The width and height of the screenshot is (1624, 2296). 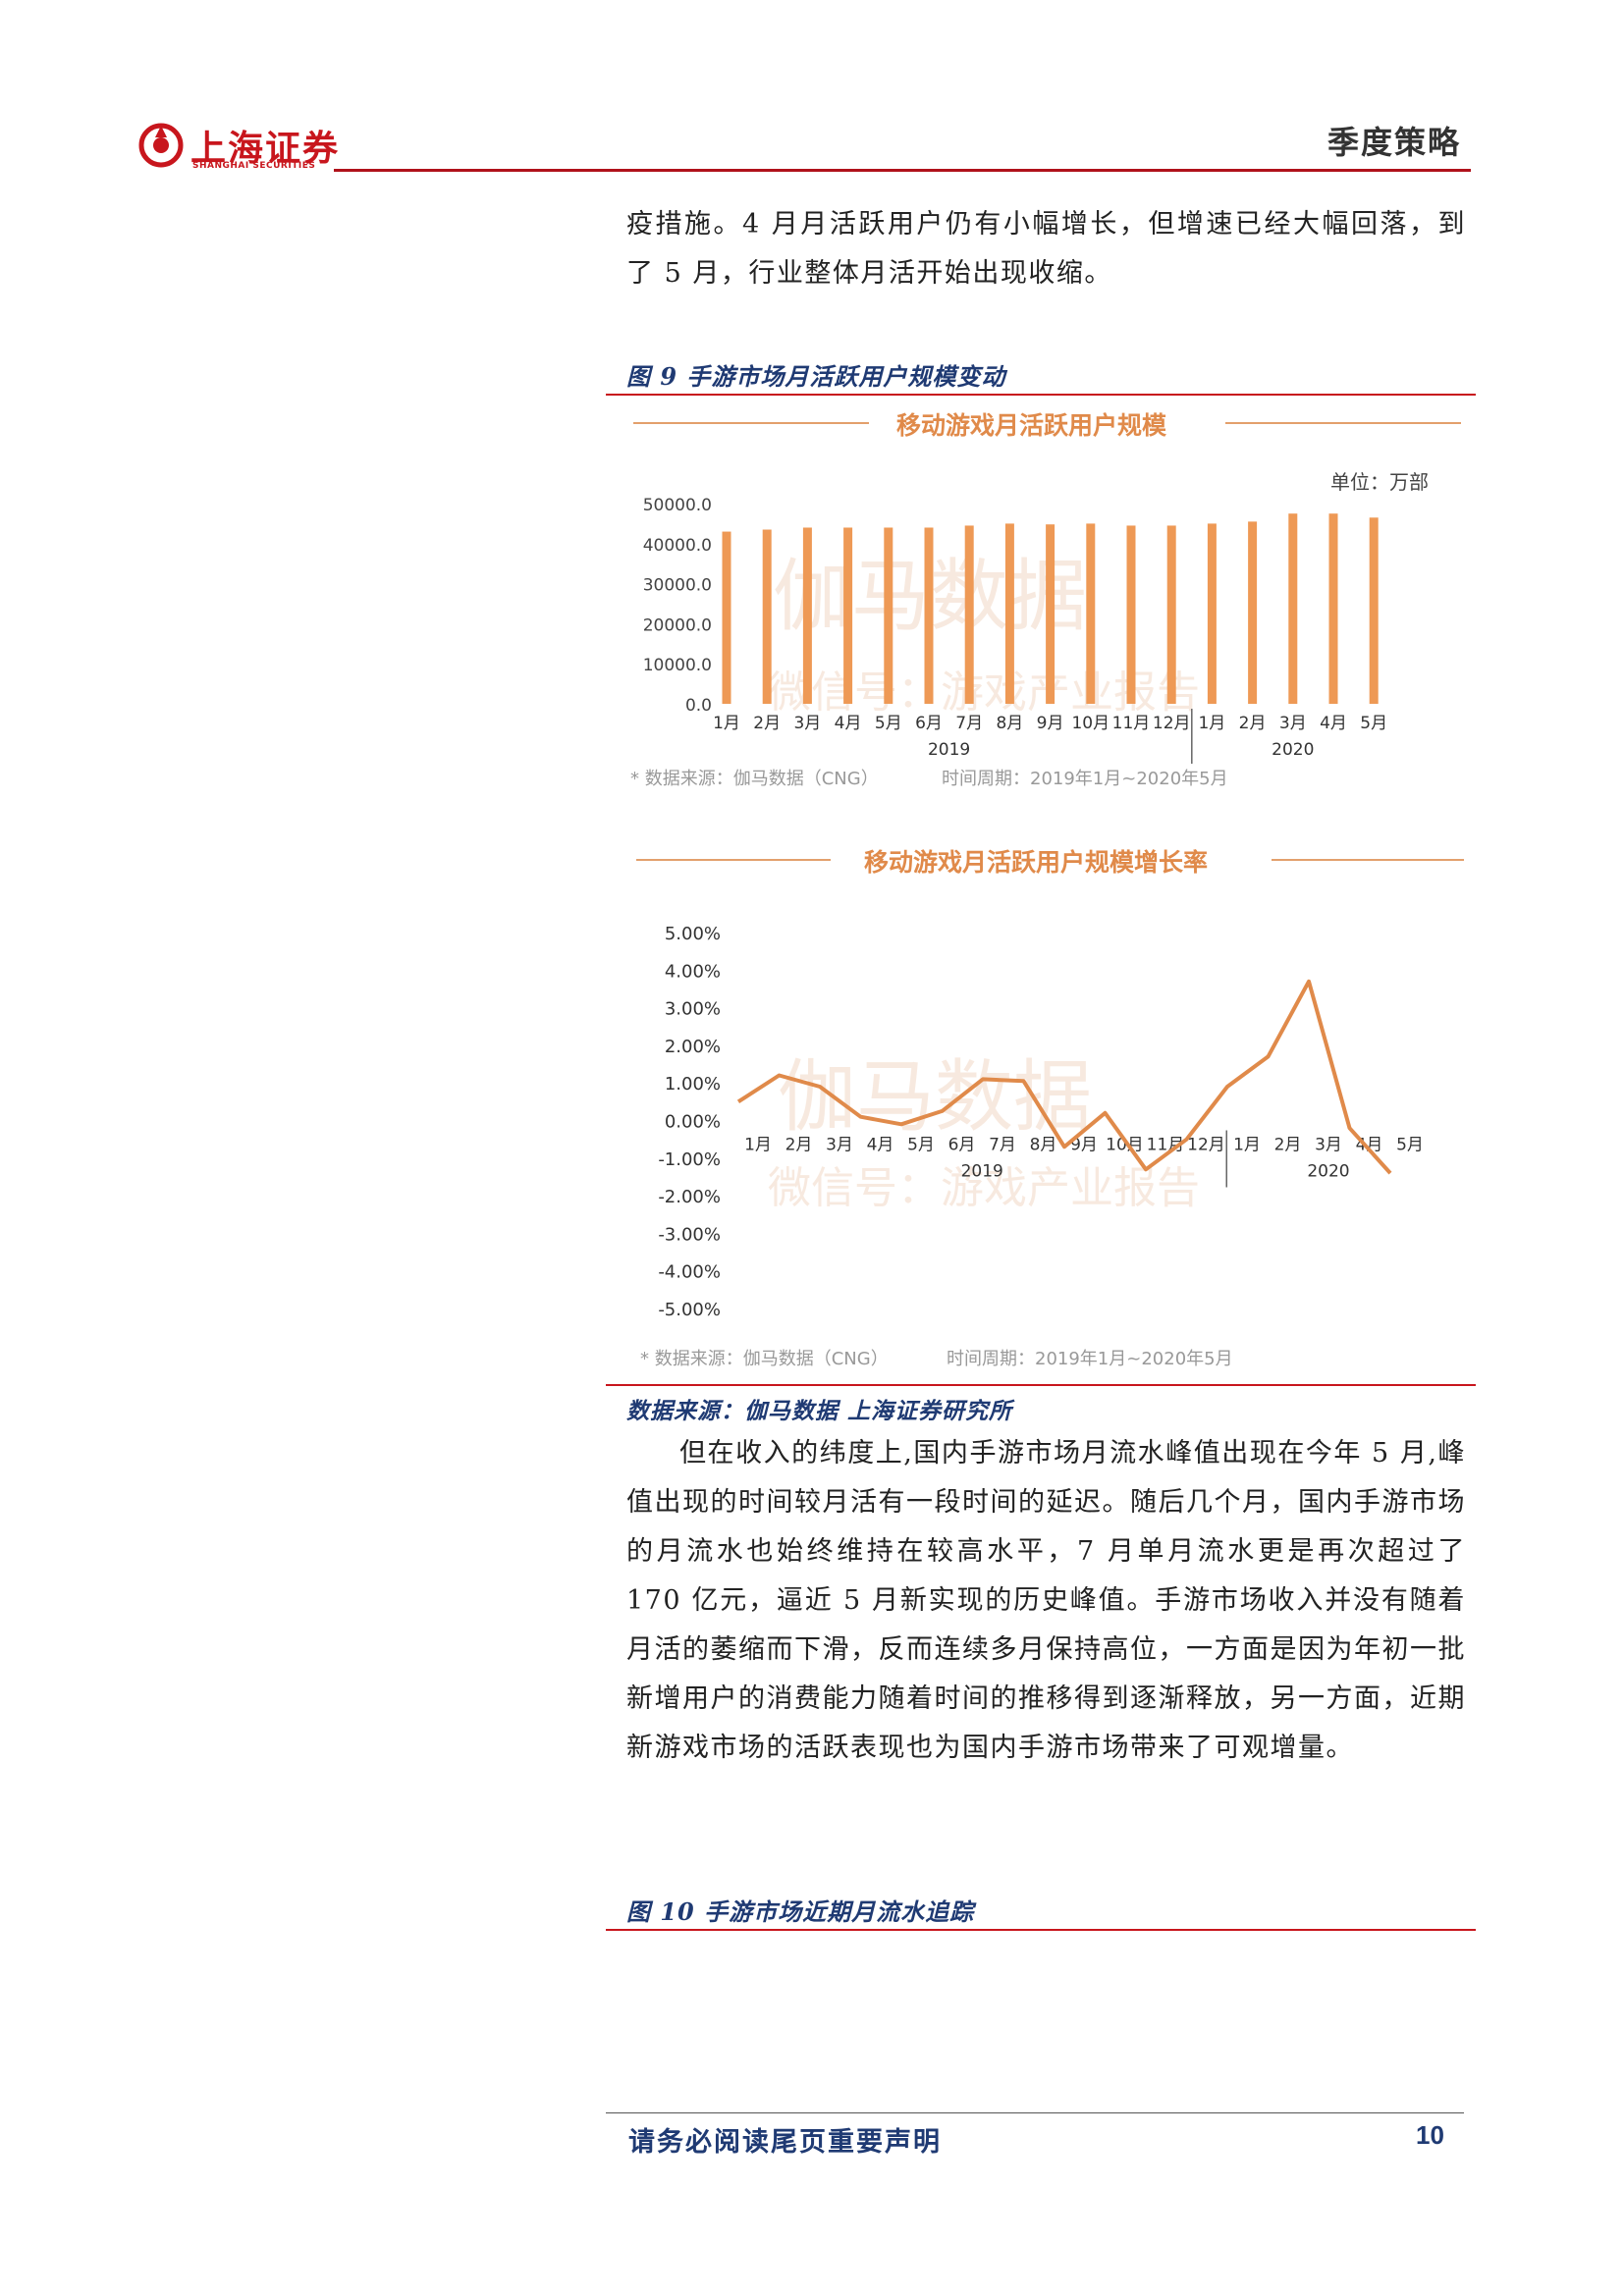 What do you see at coordinates (935, 1097) in the screenshot?
I see `watermark-main: 伽马数据` at bounding box center [935, 1097].